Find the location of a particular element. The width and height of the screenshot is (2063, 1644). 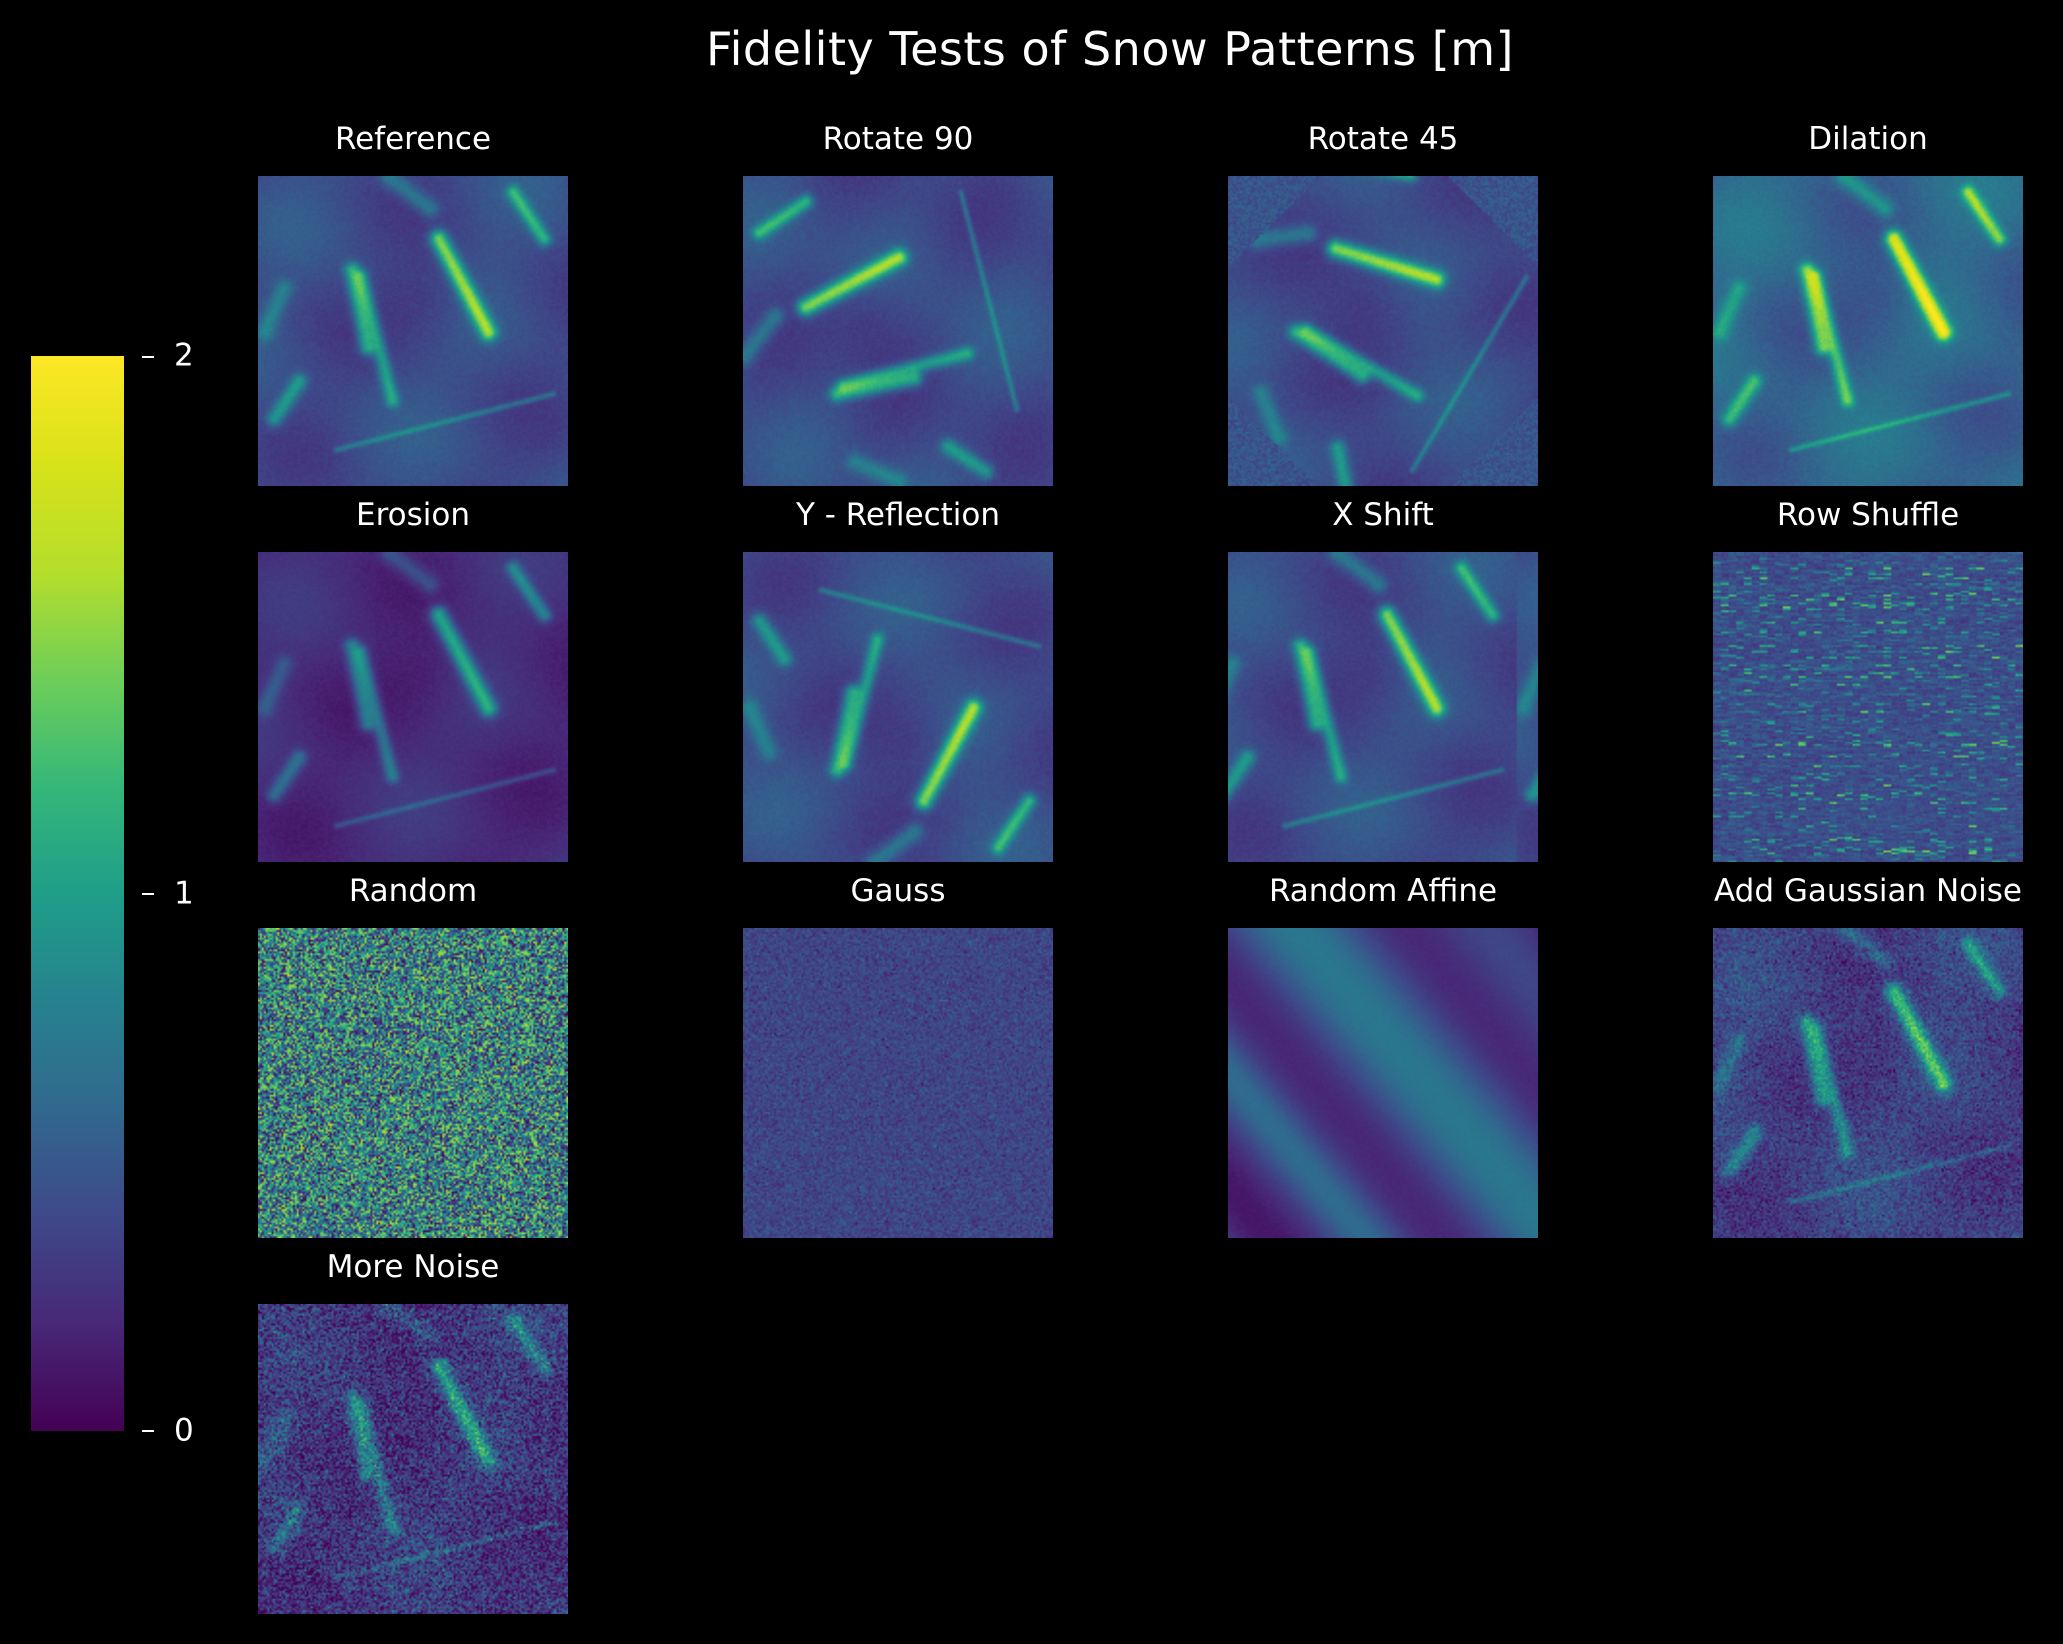

colorbar-label-1: 1 is located at coordinates (184, 893).